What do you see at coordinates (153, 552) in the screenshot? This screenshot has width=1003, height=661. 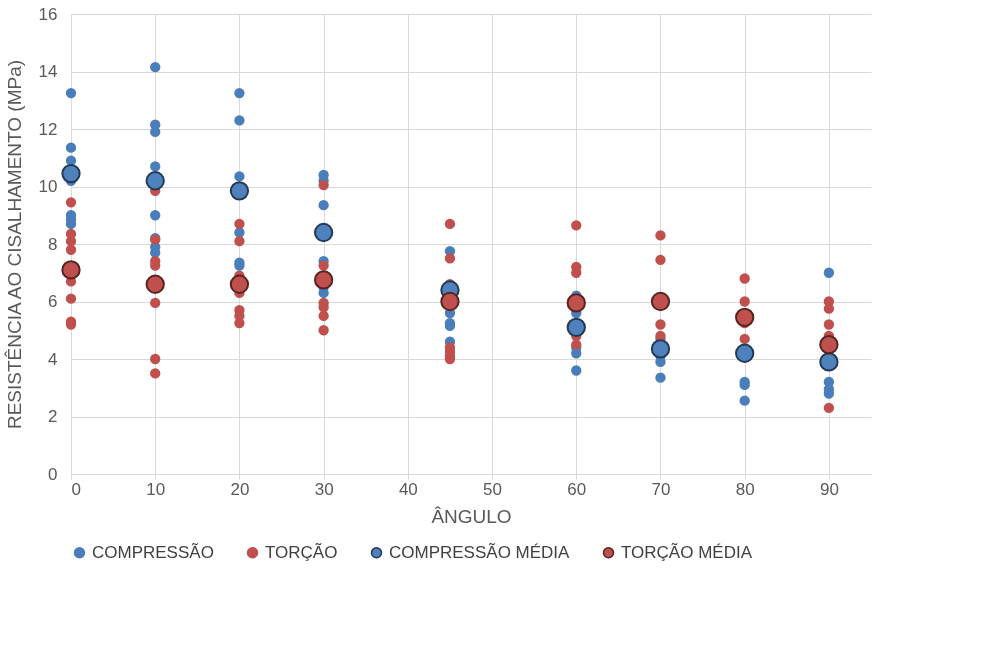 I see `legend-label: COMPRESSÃO` at bounding box center [153, 552].